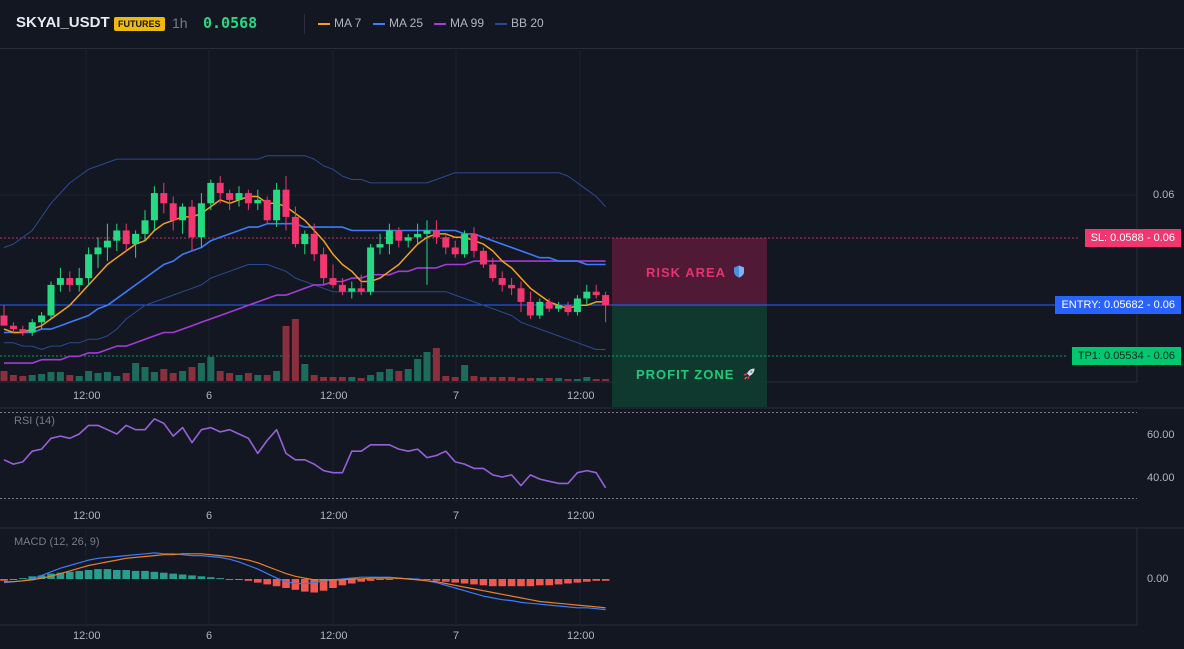 The height and width of the screenshot is (649, 1184). Describe the element at coordinates (305, 581) in the screenshot. I see `macd-signal-line` at that location.